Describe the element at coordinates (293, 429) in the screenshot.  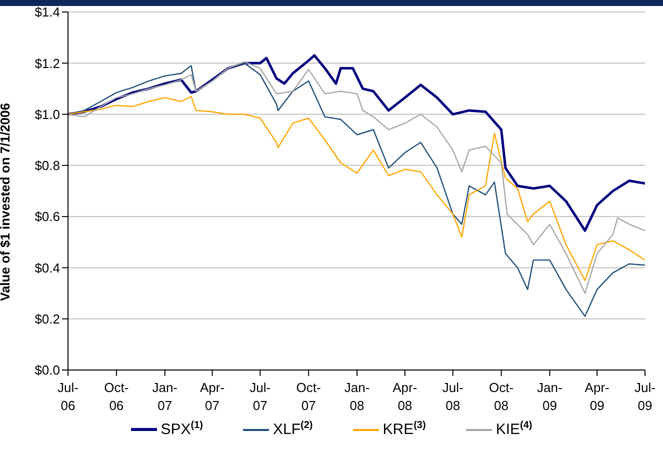
I see `legend-label: XLF$^{(2)}$` at that location.